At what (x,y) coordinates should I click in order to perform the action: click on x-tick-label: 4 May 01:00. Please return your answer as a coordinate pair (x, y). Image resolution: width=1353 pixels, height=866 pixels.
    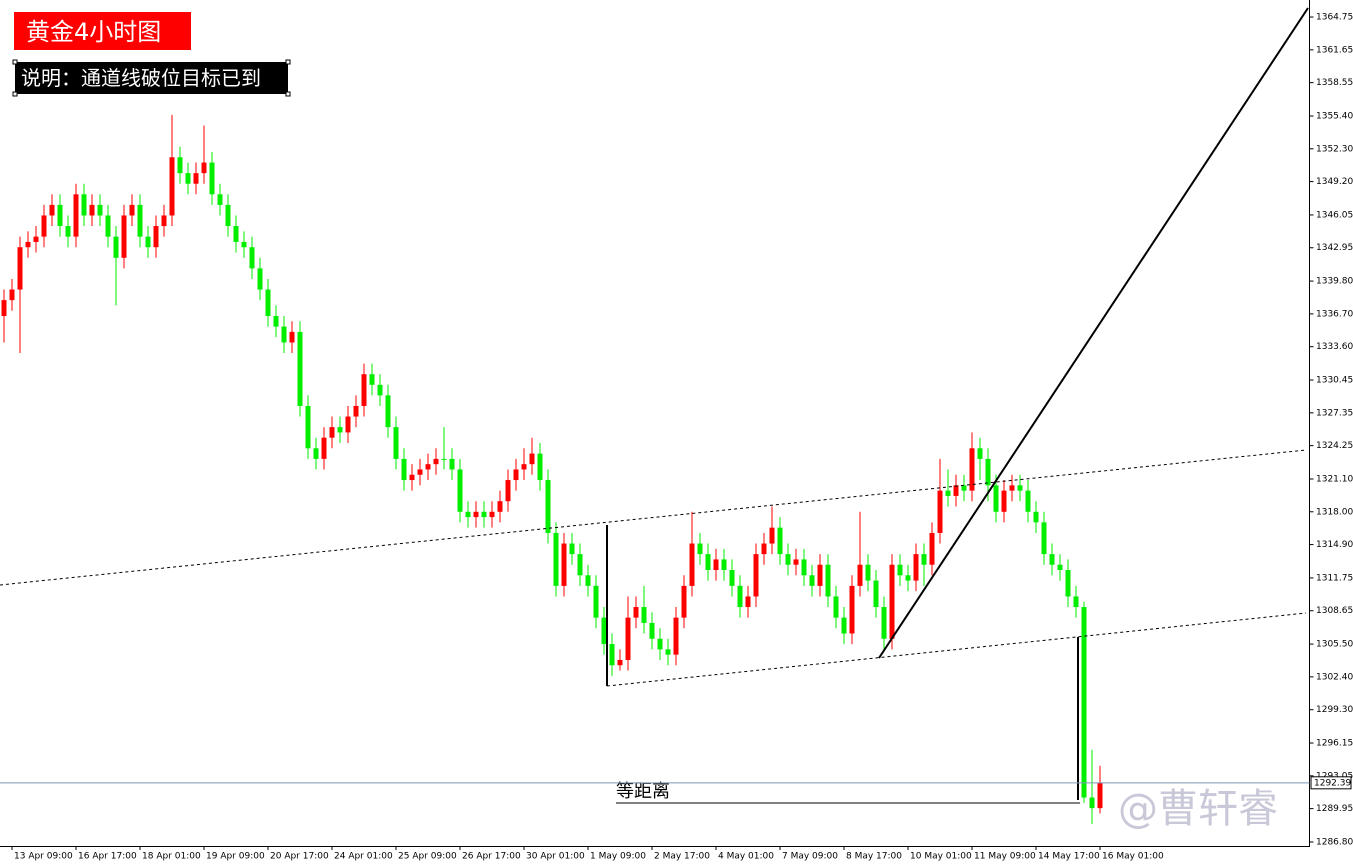
    Looking at the image, I should click on (746, 857).